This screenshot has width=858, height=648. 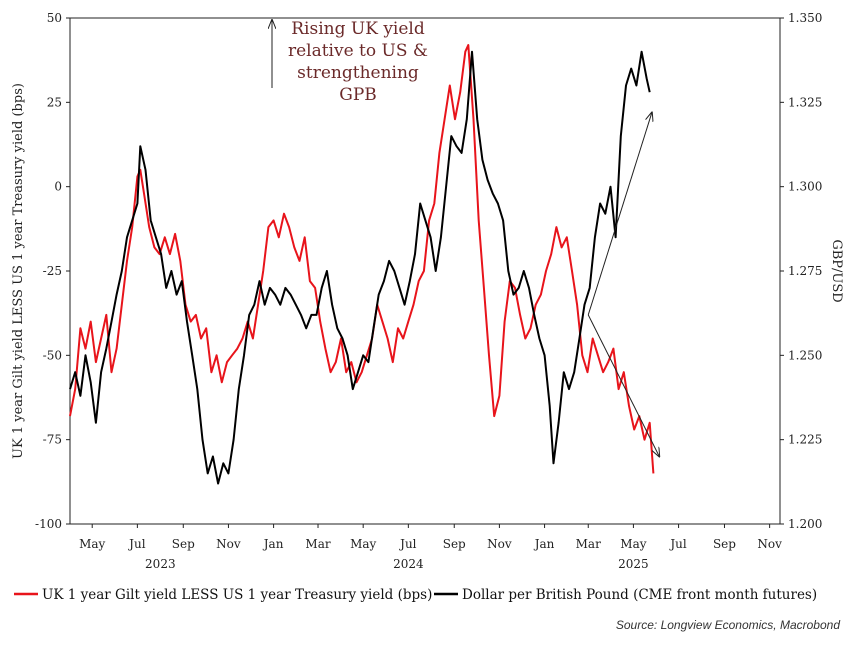 I want to click on x-year-label: 2024, so click(x=408, y=564).